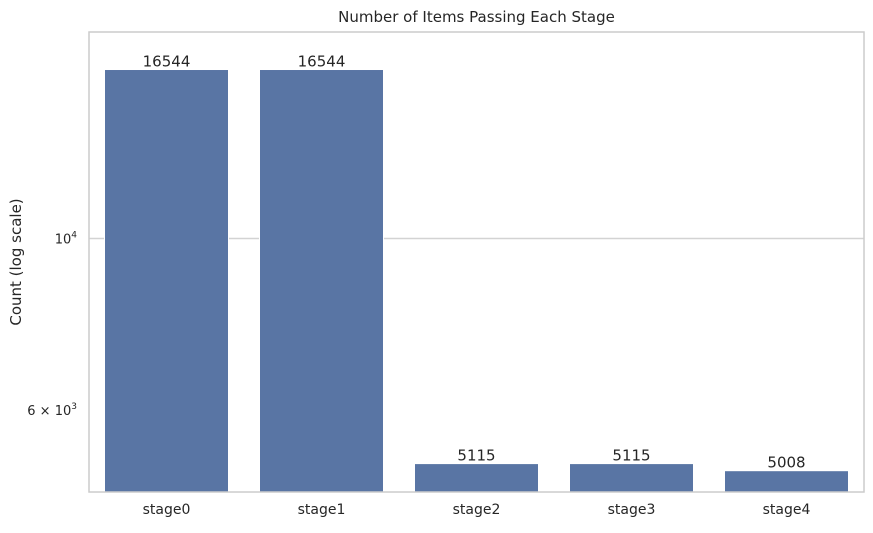 This screenshot has width=873, height=533. I want to click on x-tick-label-stage4: stage4, so click(787, 510).